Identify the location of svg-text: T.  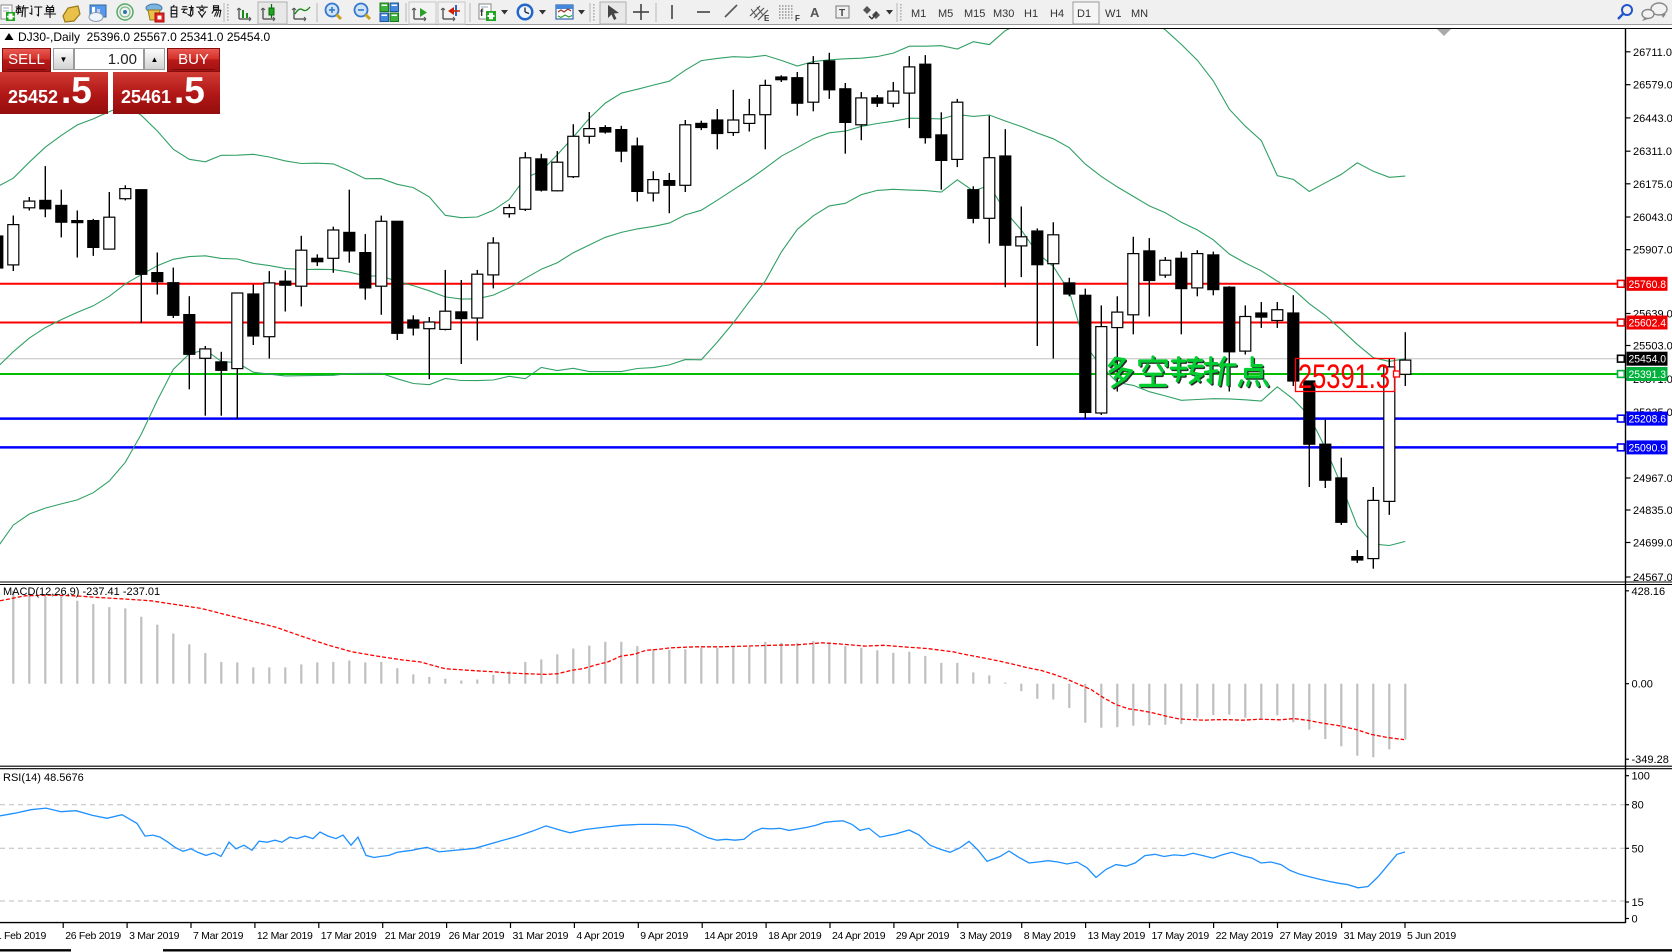
(842, 13).